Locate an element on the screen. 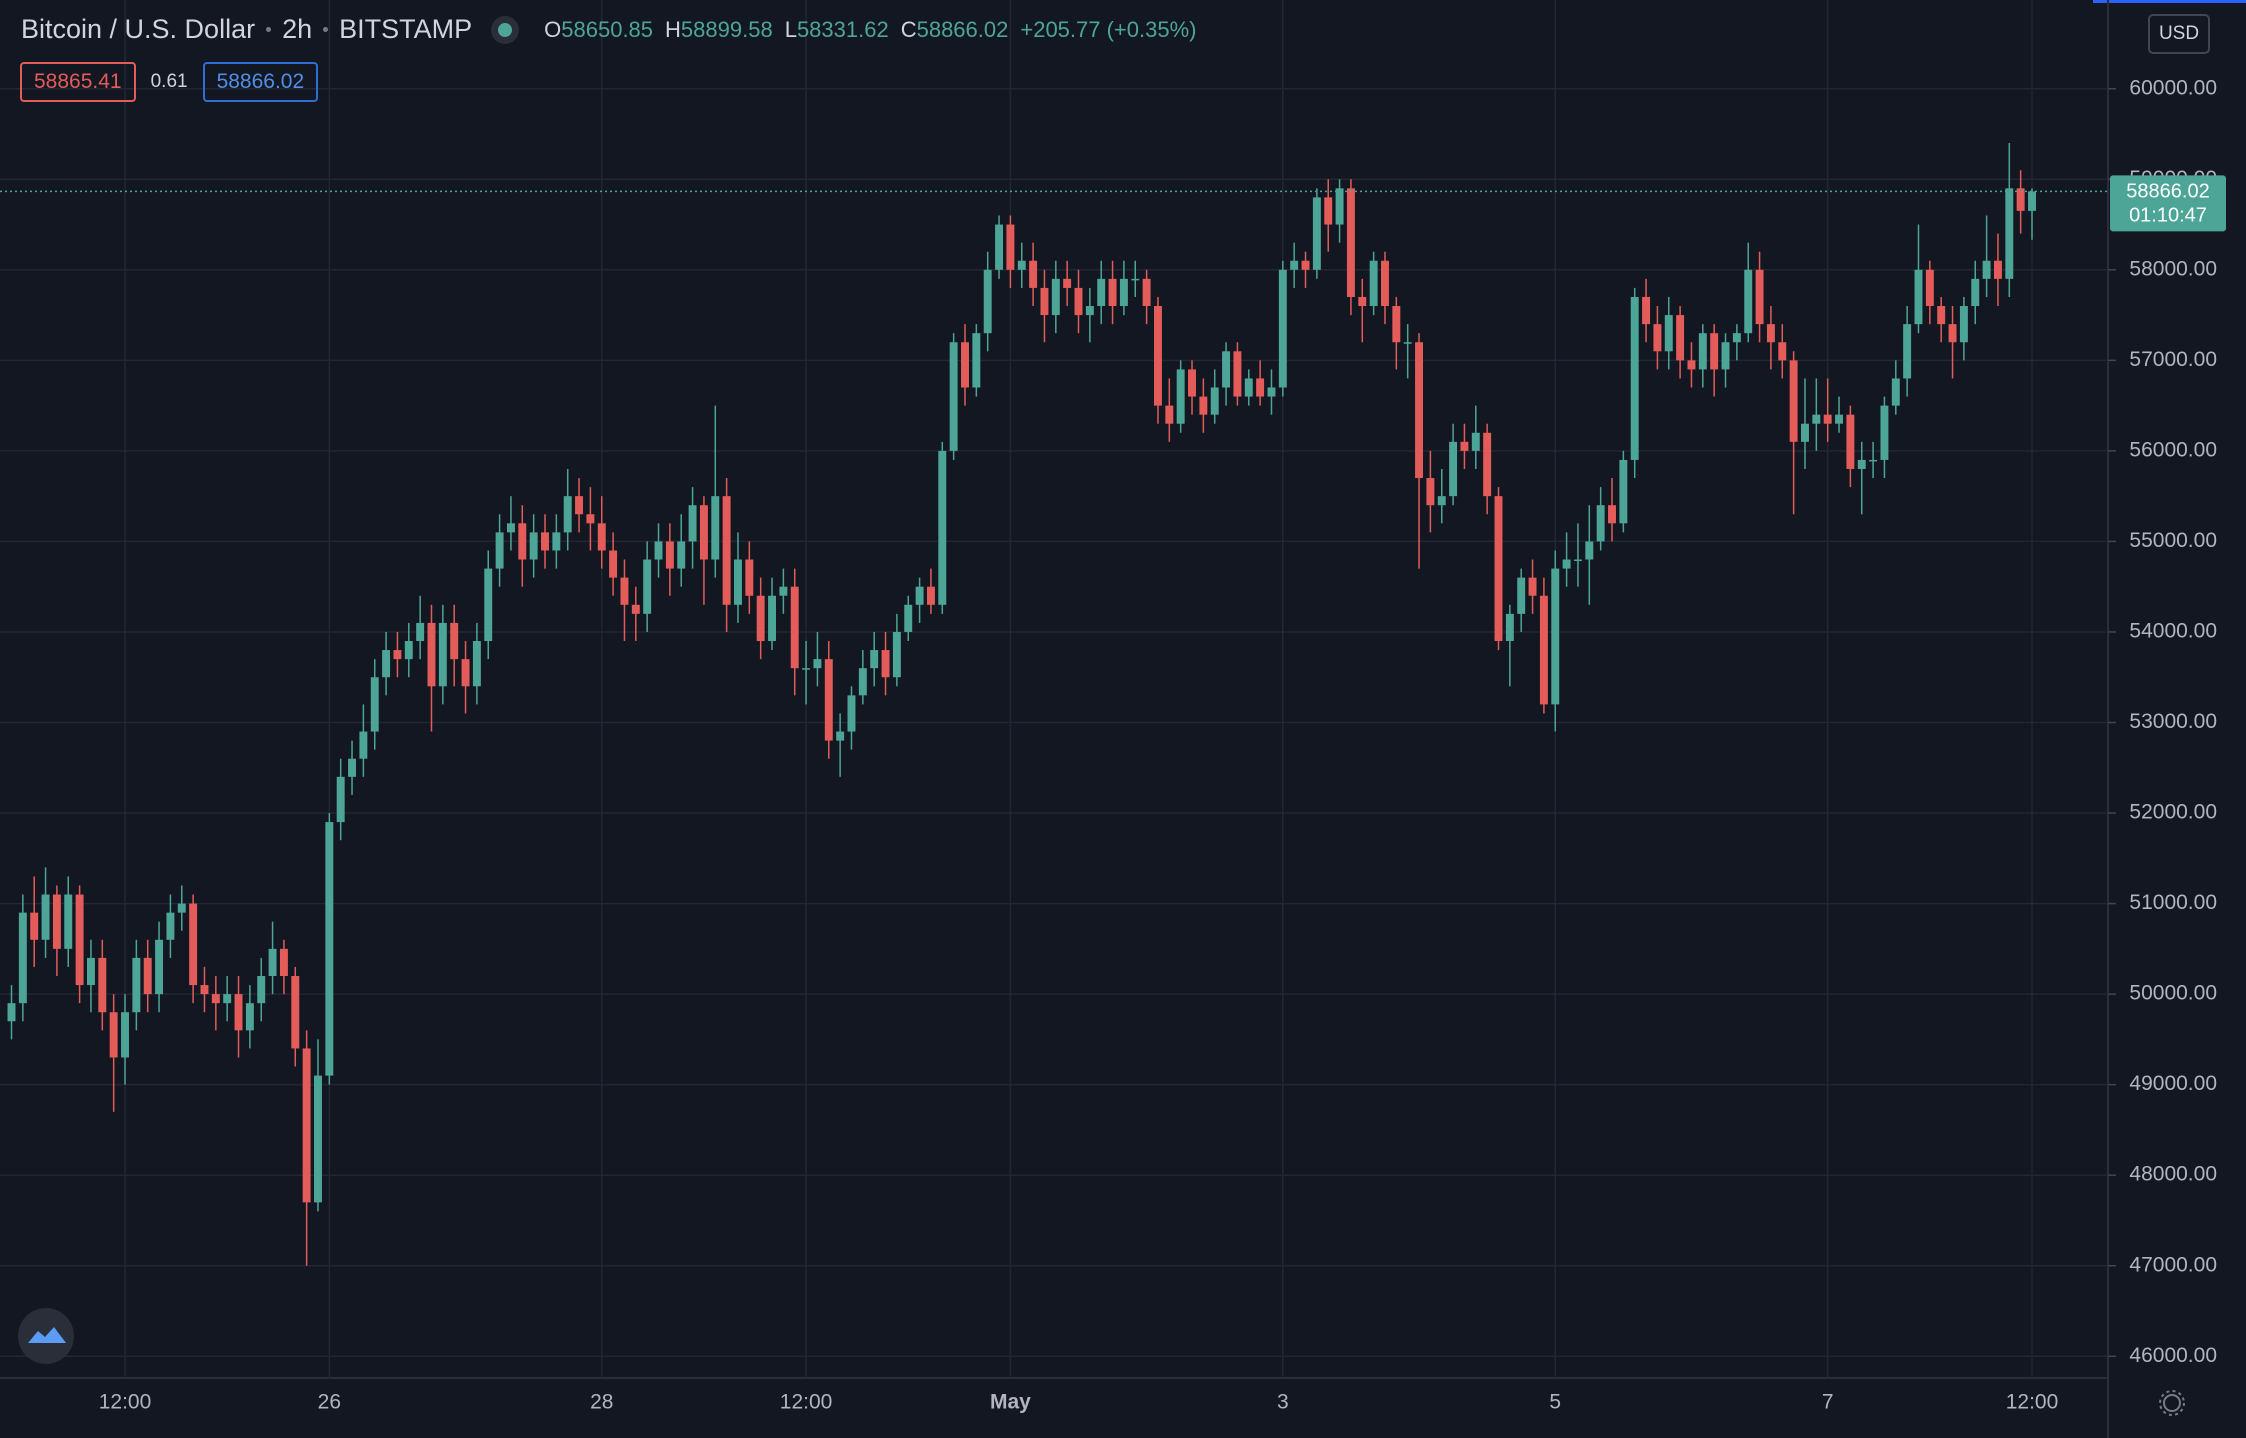  y-tick-label: 55000.00 is located at coordinates (2173, 540).